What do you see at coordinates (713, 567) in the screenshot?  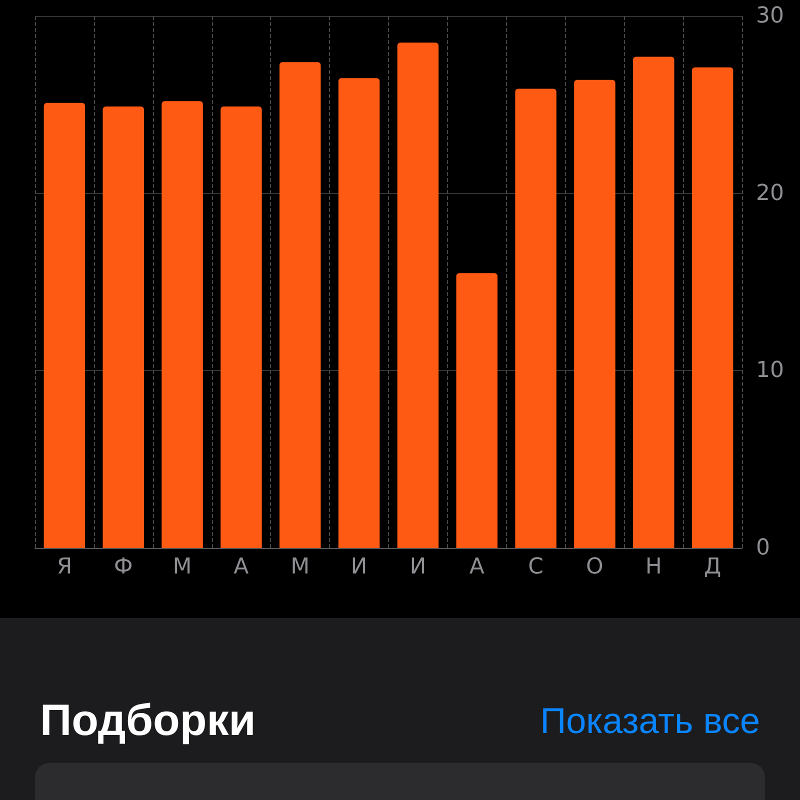 I see `x-tick-label: Д` at bounding box center [713, 567].